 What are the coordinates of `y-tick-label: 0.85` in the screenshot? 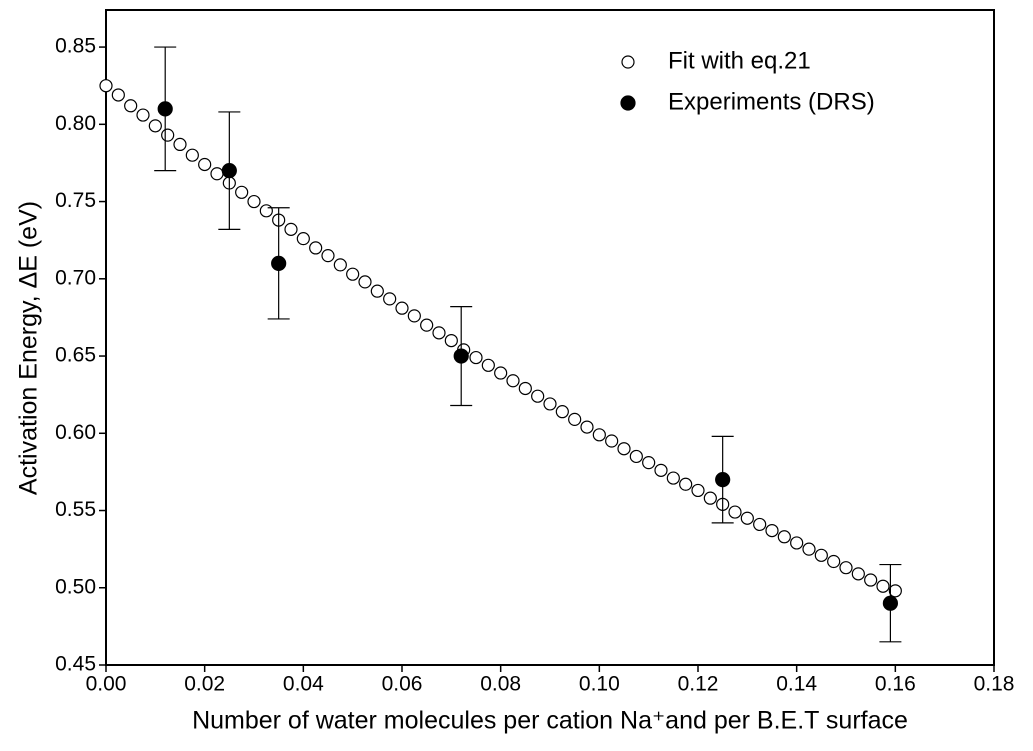 It's located at (75, 46).